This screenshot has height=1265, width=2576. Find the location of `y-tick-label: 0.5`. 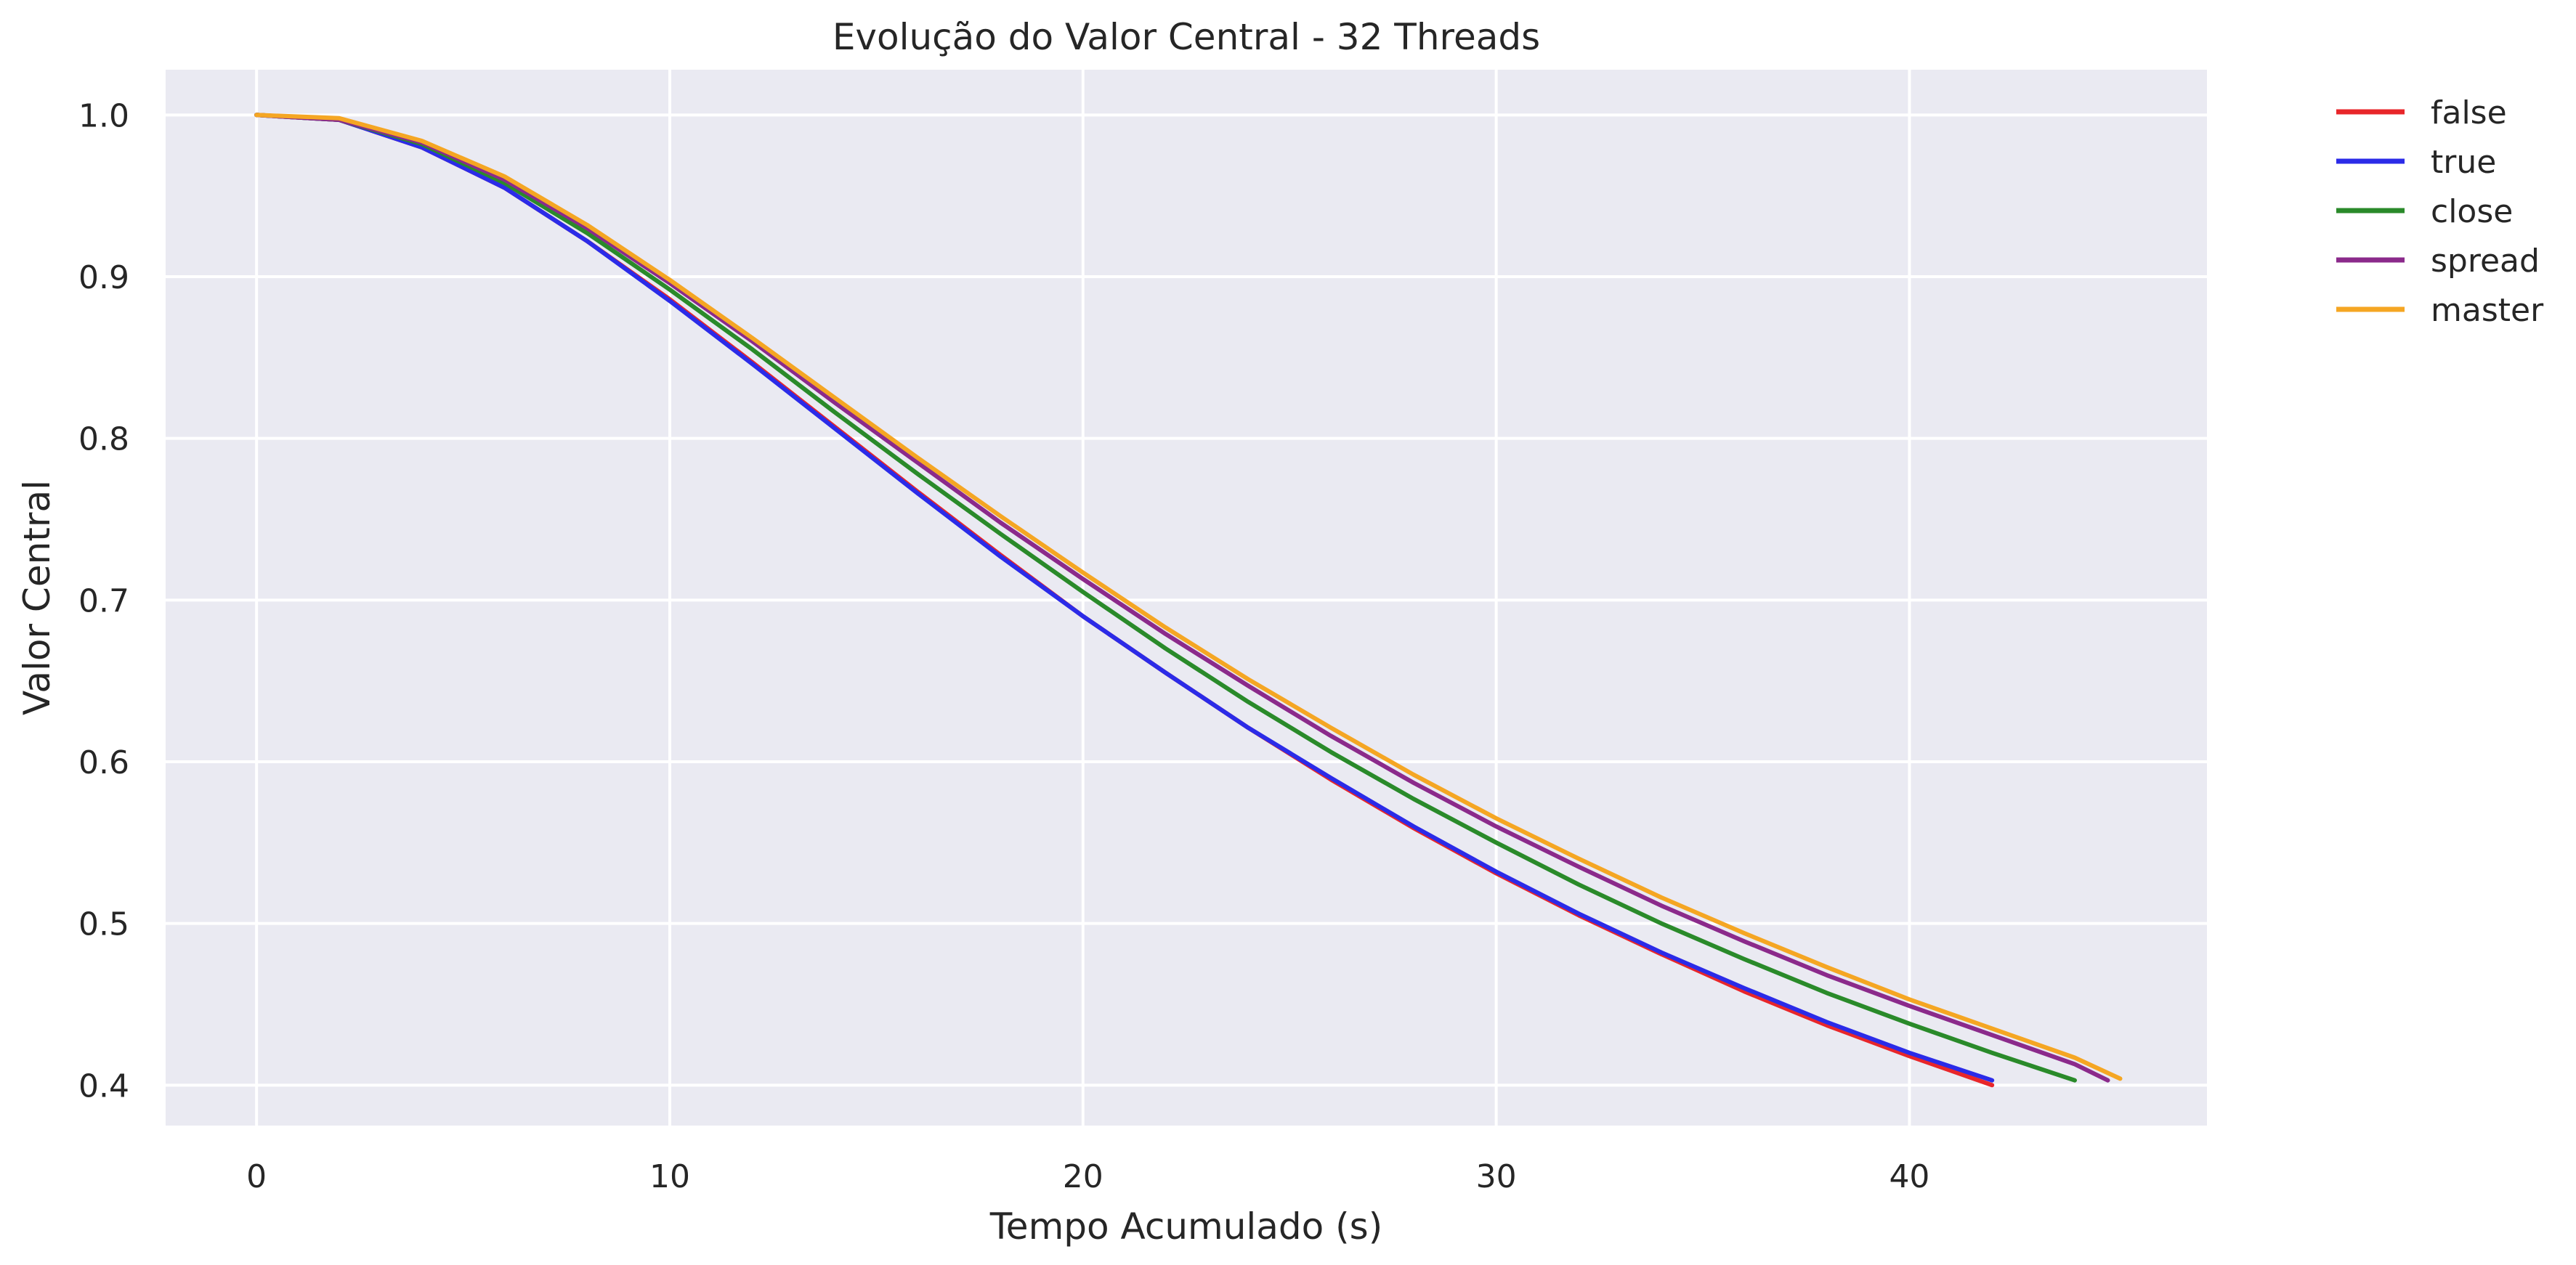

y-tick-label: 0.5 is located at coordinates (103, 924).